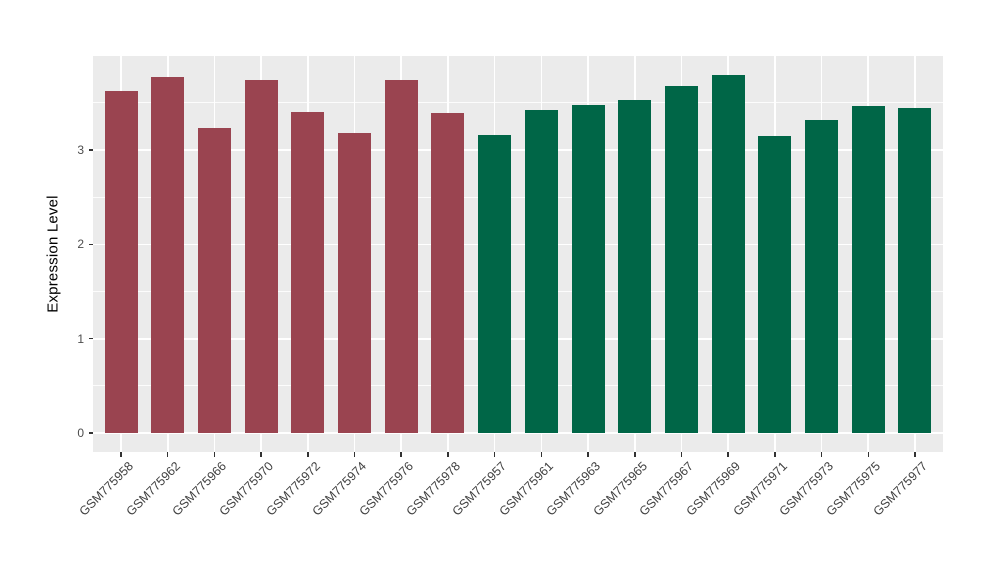 The width and height of the screenshot is (1000, 580). What do you see at coordinates (80, 433) in the screenshot?
I see `y-tick-label: 0` at bounding box center [80, 433].